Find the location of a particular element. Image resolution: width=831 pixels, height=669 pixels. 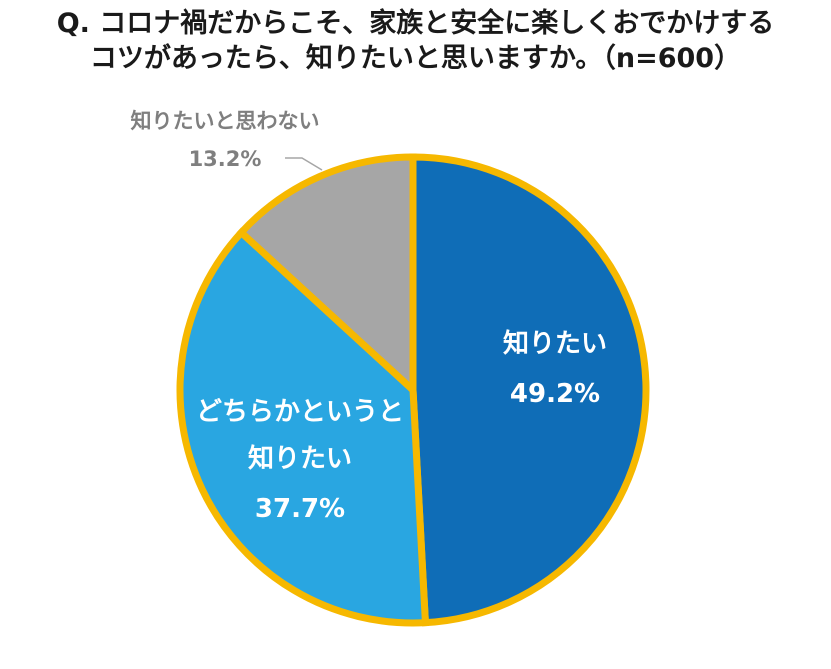

slice-label-1: 知りたい 49.2% is located at coordinates (555, 369).